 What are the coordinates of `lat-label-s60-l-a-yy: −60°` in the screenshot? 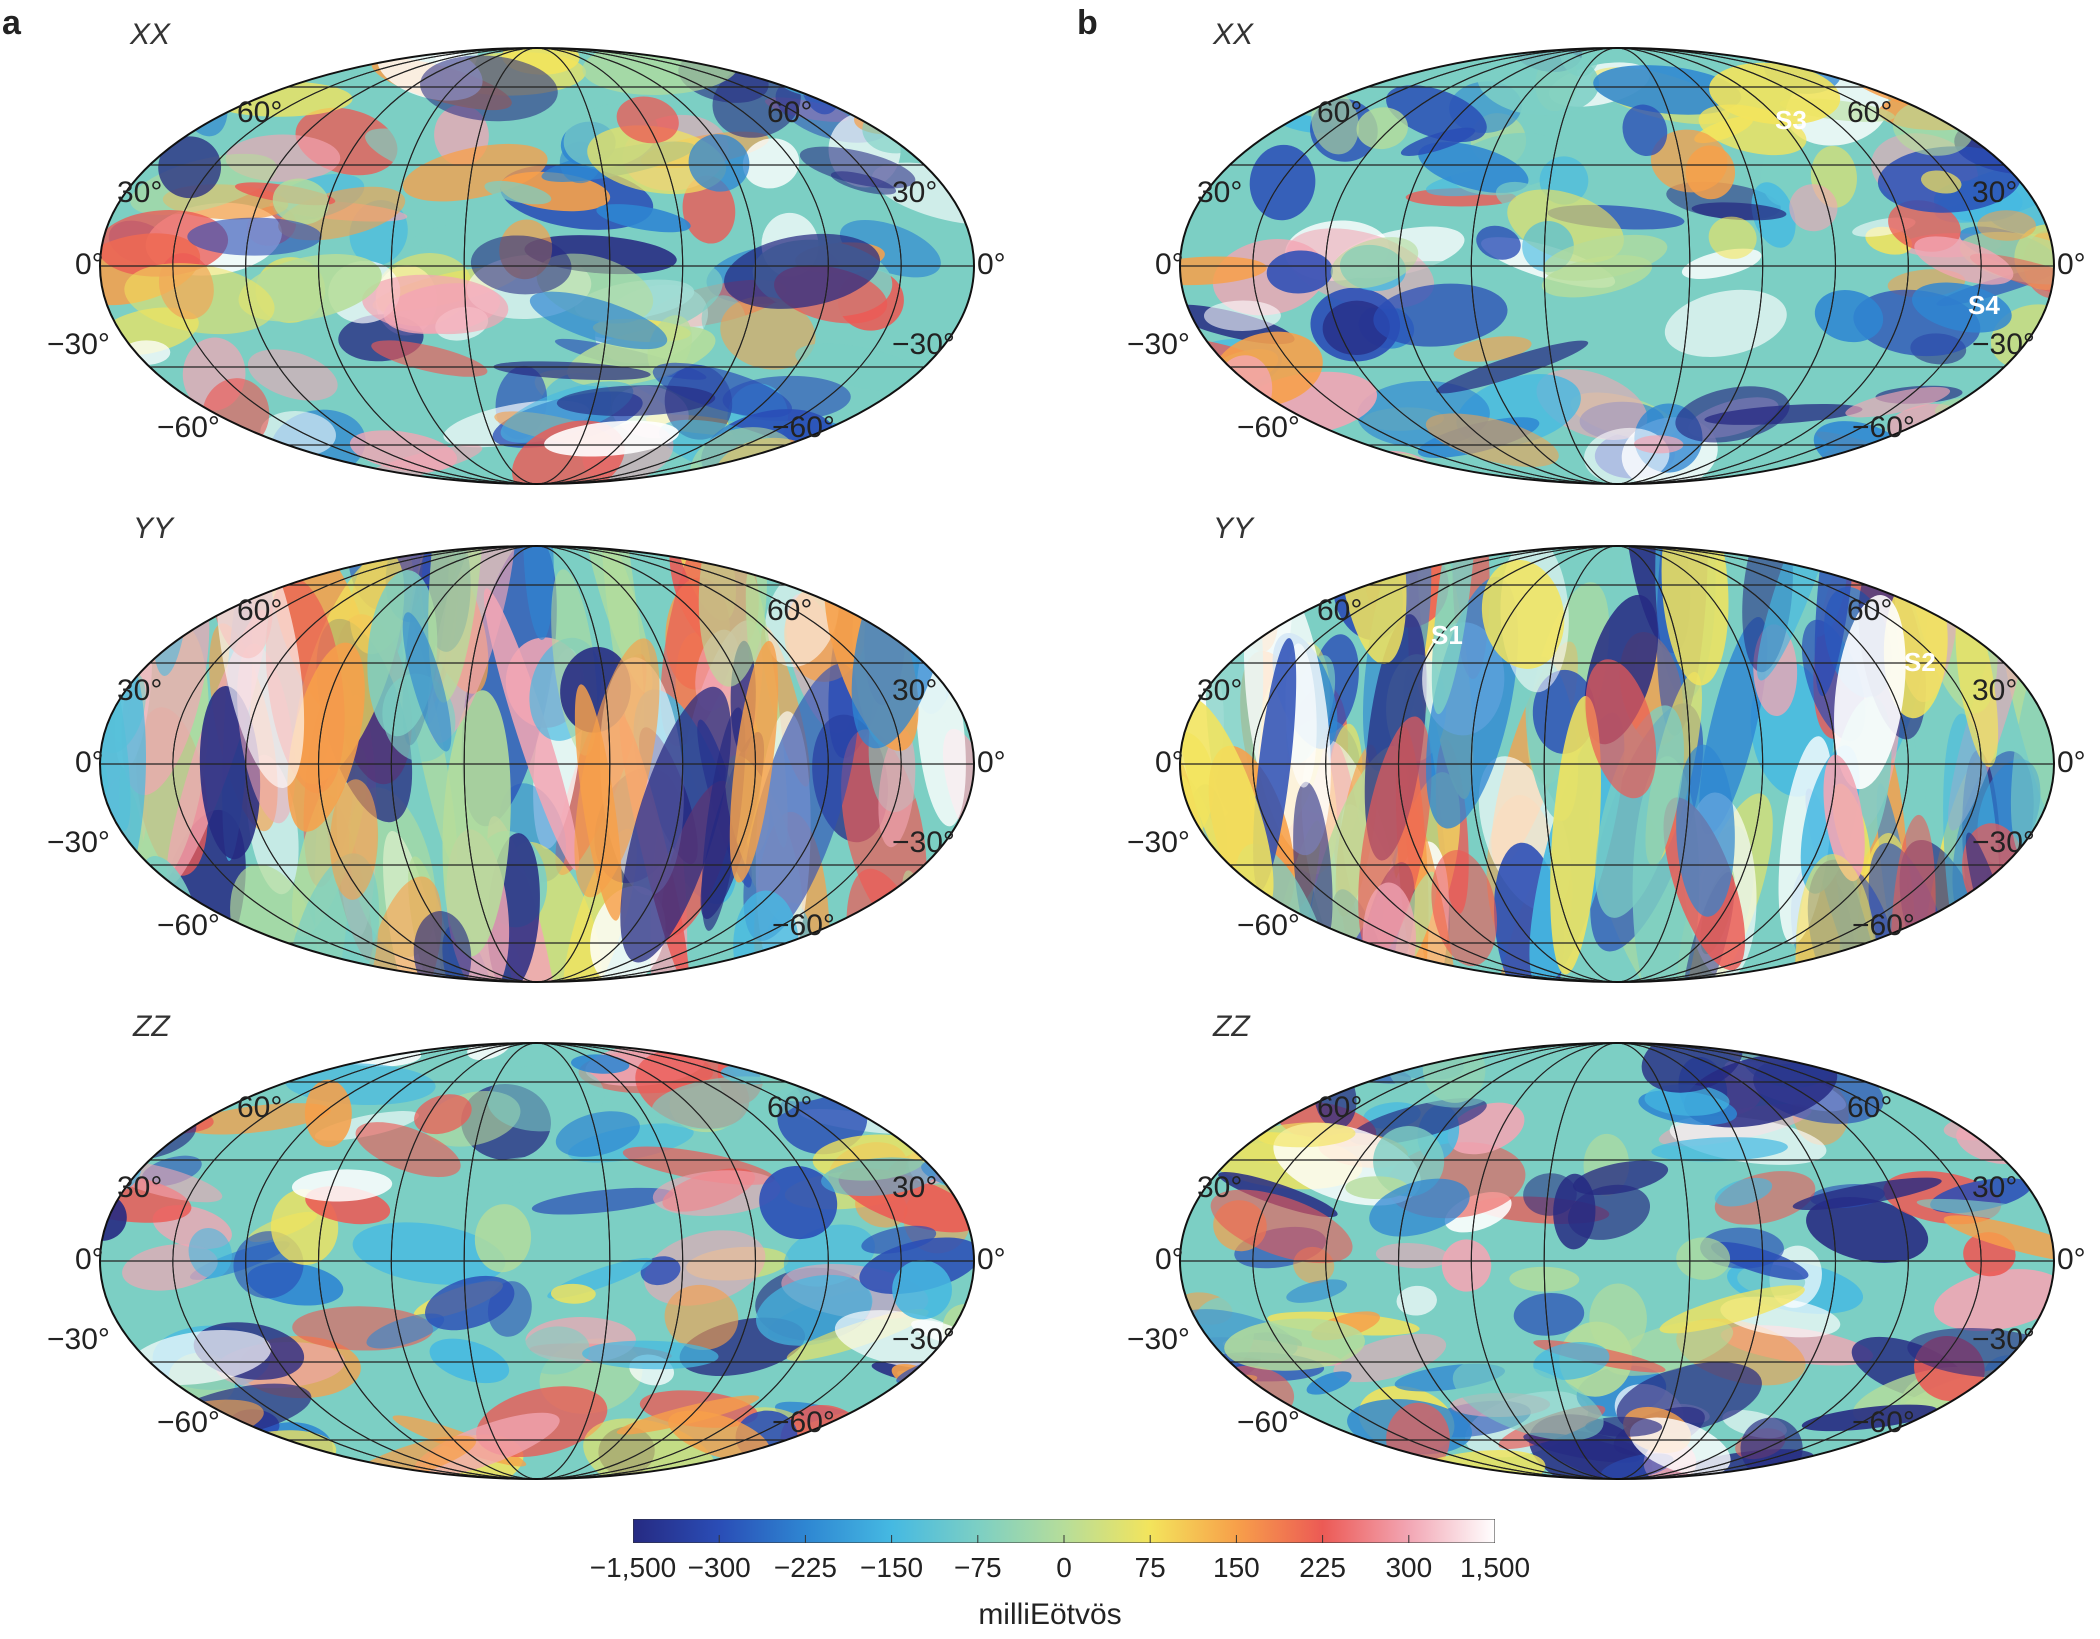 It's located at (188, 925).